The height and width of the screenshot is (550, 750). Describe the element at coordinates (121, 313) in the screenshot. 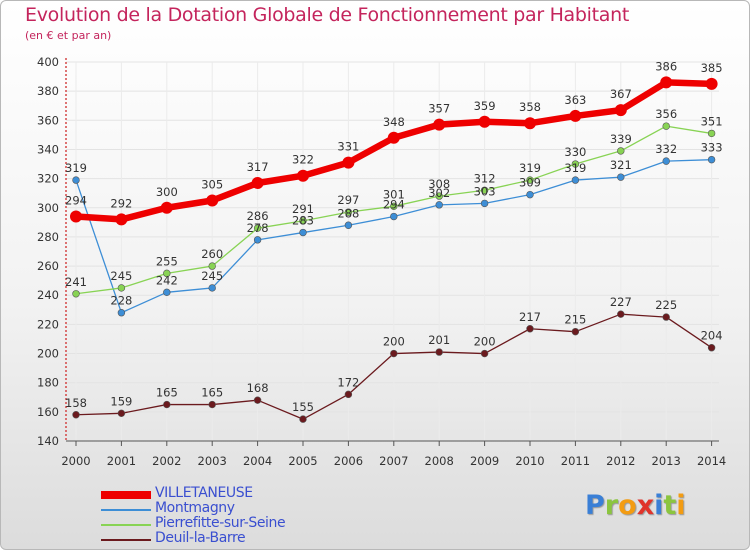

I see `point-montmagny-2001` at that location.